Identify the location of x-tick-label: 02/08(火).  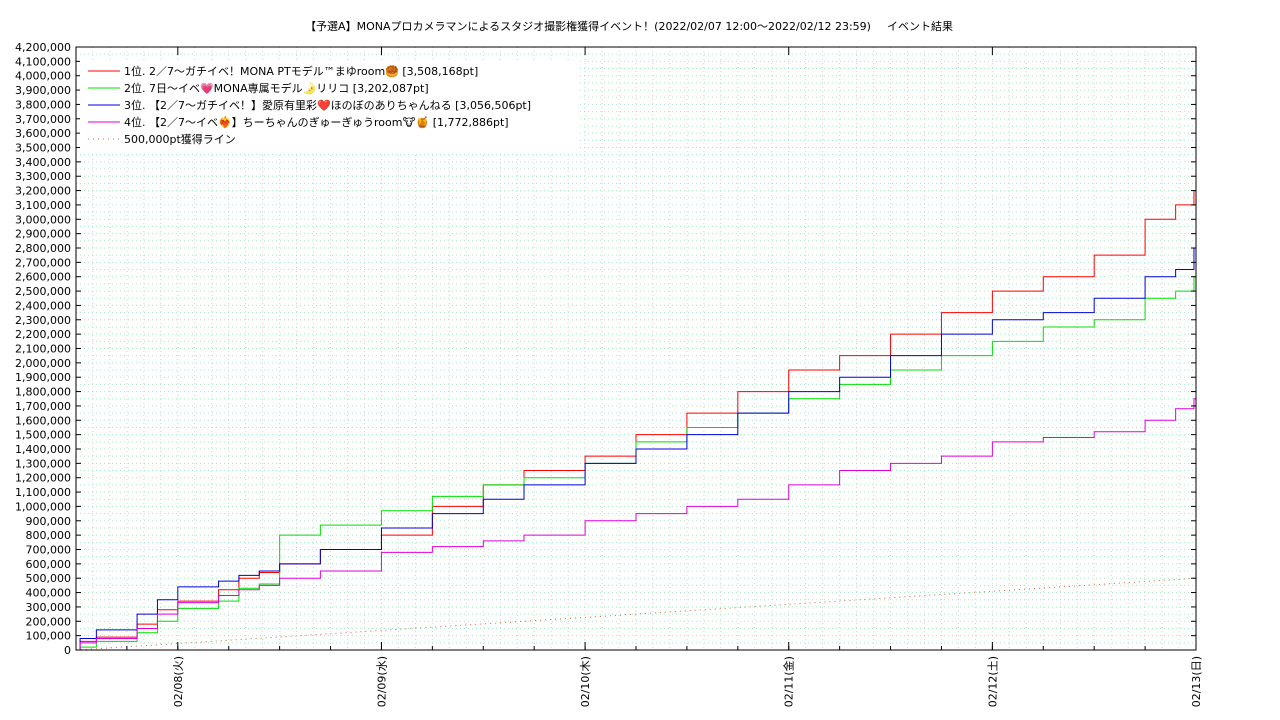
(178, 681).